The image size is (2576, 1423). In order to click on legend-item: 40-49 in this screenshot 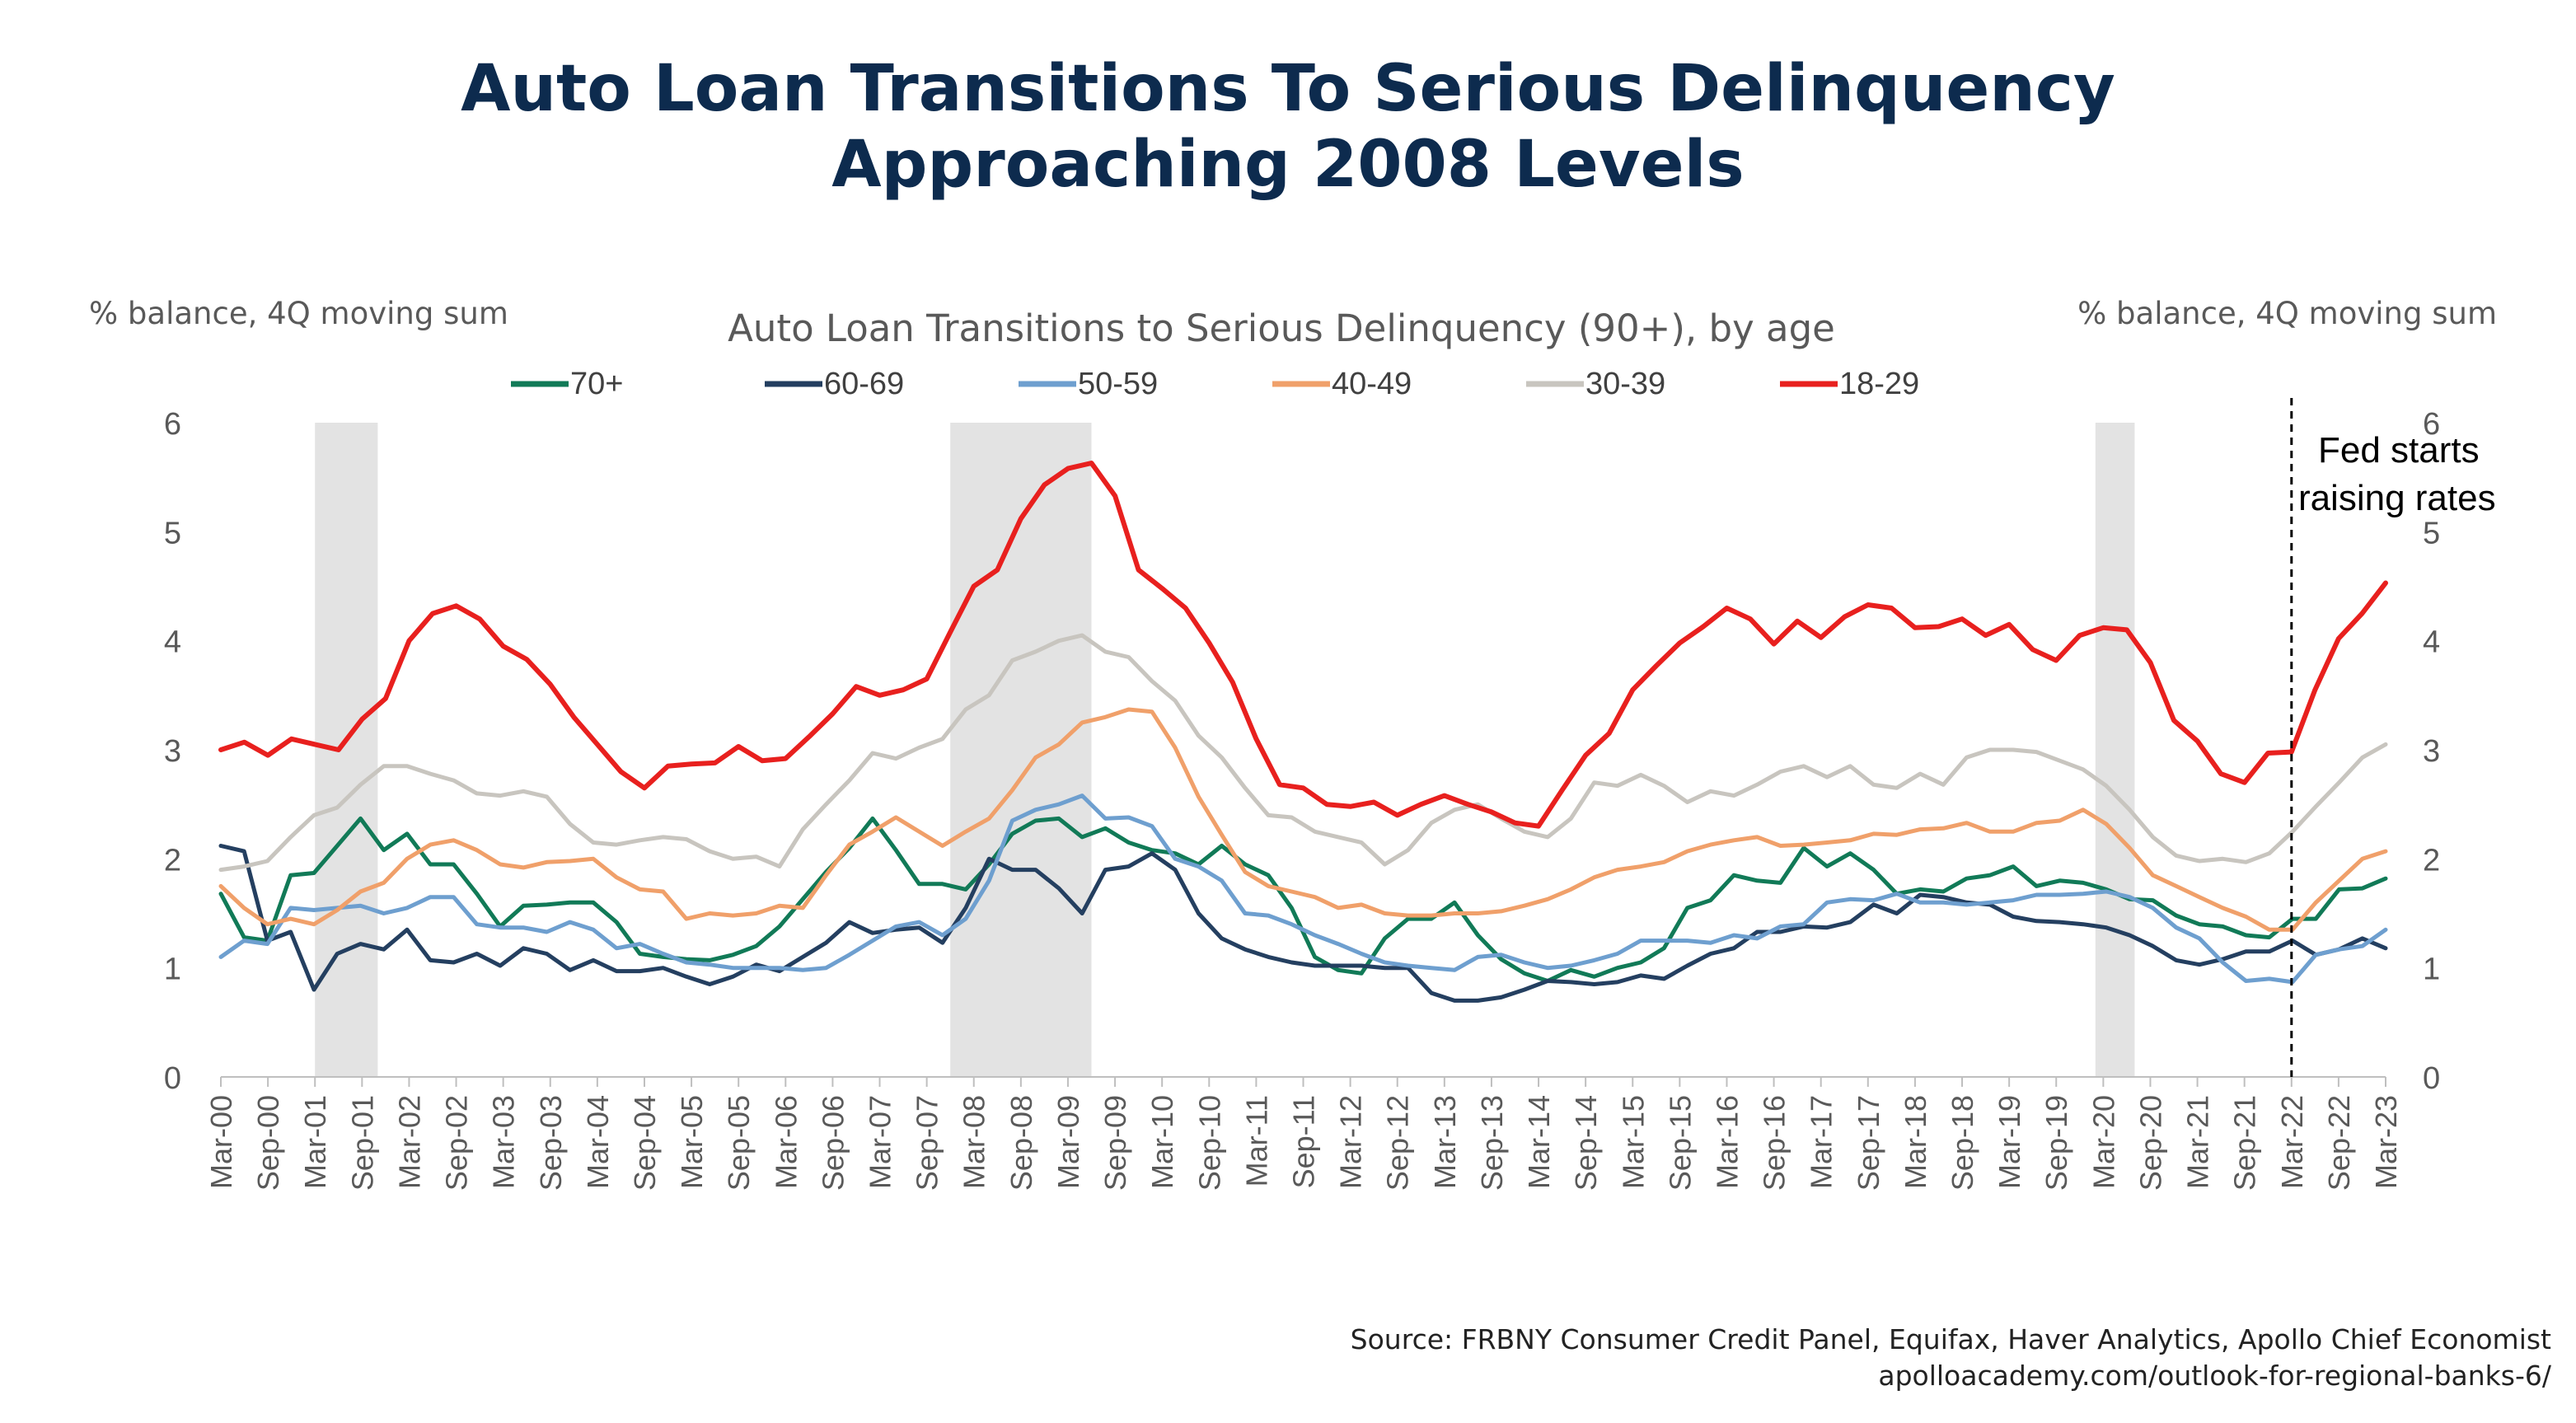, I will do `click(1342, 384)`.